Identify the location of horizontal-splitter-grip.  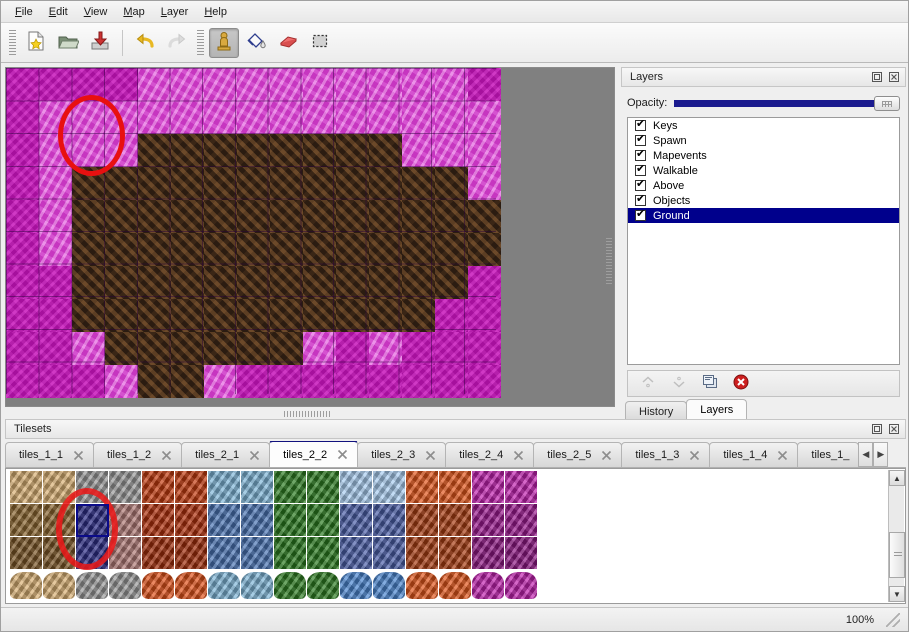
(308, 414).